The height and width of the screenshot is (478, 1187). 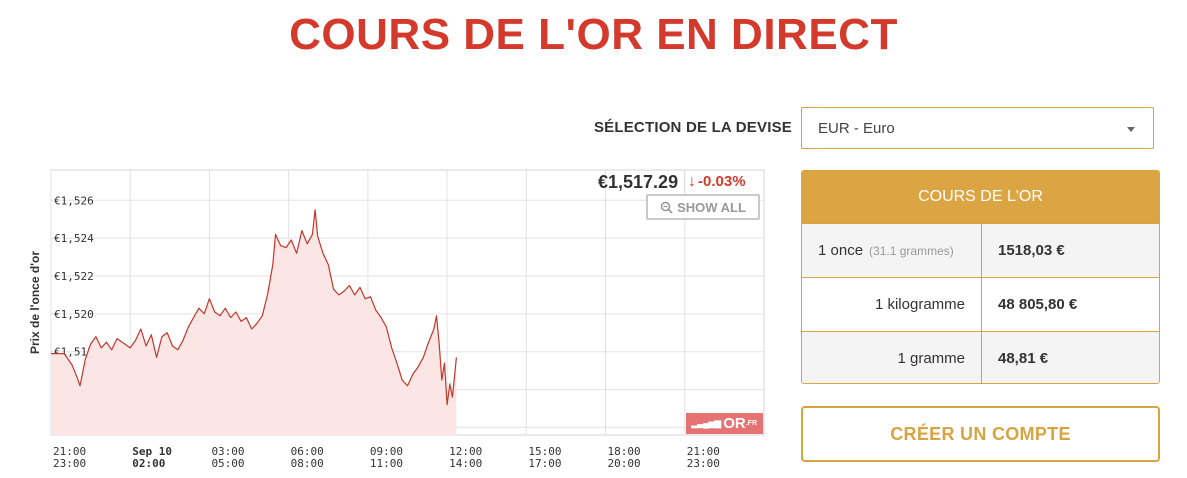 What do you see at coordinates (544, 463) in the screenshot?
I see `x-tick-sublabel: 17:00` at bounding box center [544, 463].